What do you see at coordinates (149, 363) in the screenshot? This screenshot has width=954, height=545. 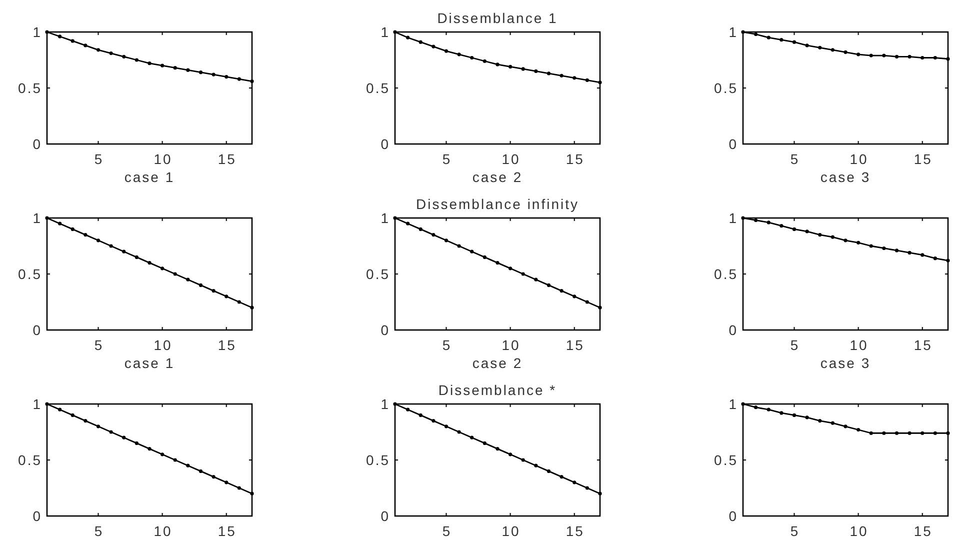 I see `x-axis-title: case 1` at bounding box center [149, 363].